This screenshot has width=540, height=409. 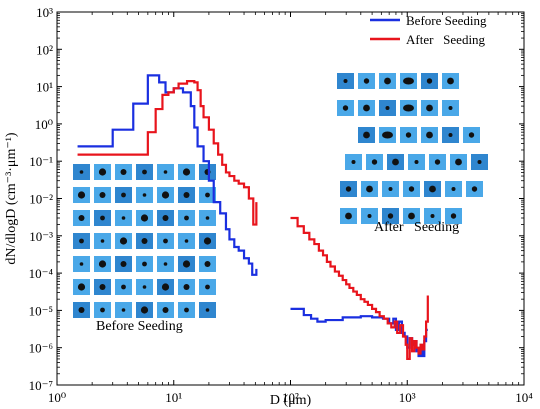 I want to click on y-tick-label: 10³, so click(x=44, y=12).